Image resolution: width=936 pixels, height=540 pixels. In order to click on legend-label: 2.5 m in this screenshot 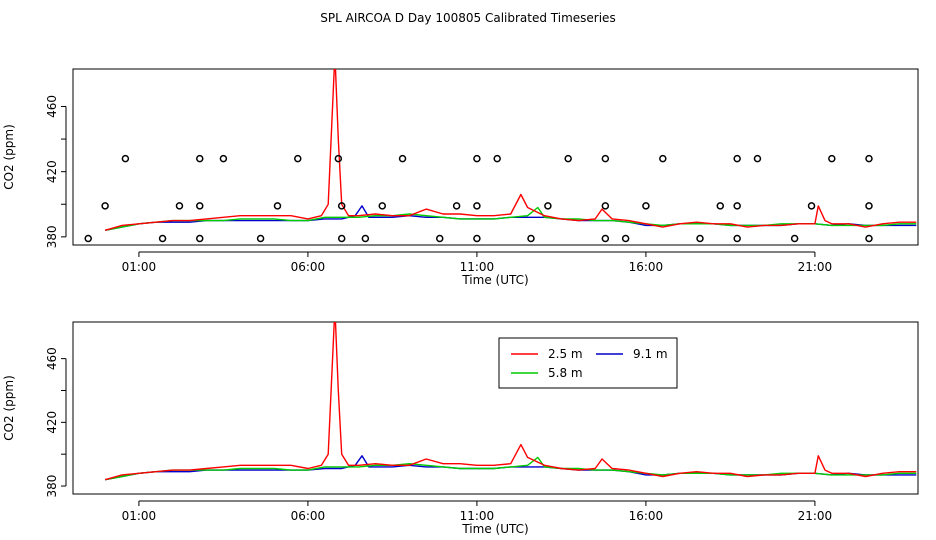, I will do `click(565, 354)`.